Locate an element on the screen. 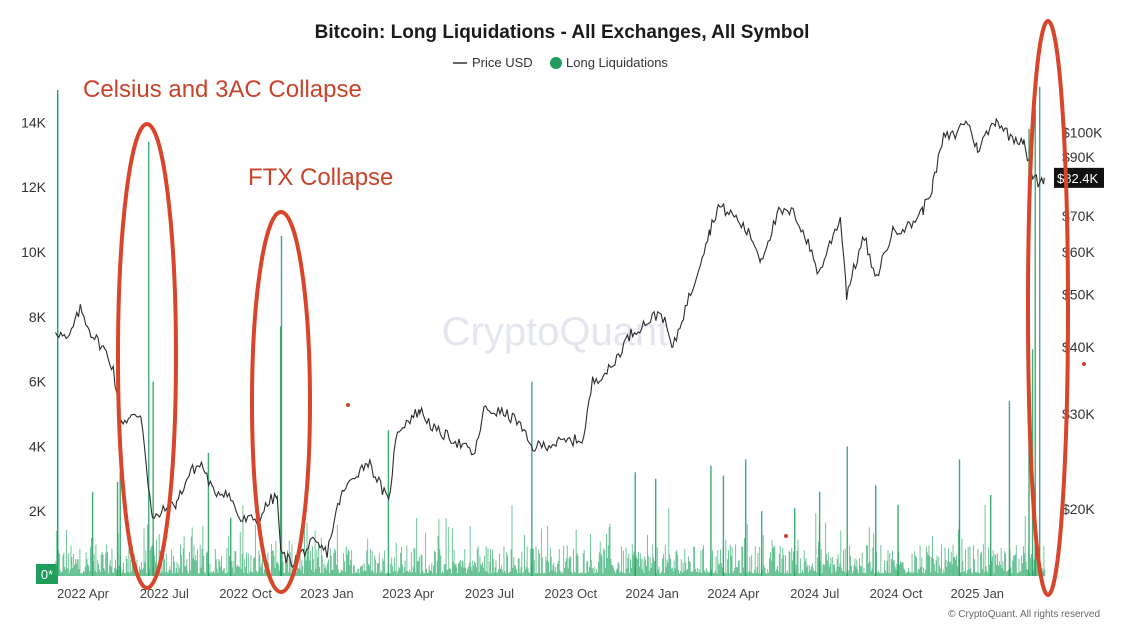 This screenshot has width=1125, height=633. right-y-tick-label: $20K is located at coordinates (1078, 509).